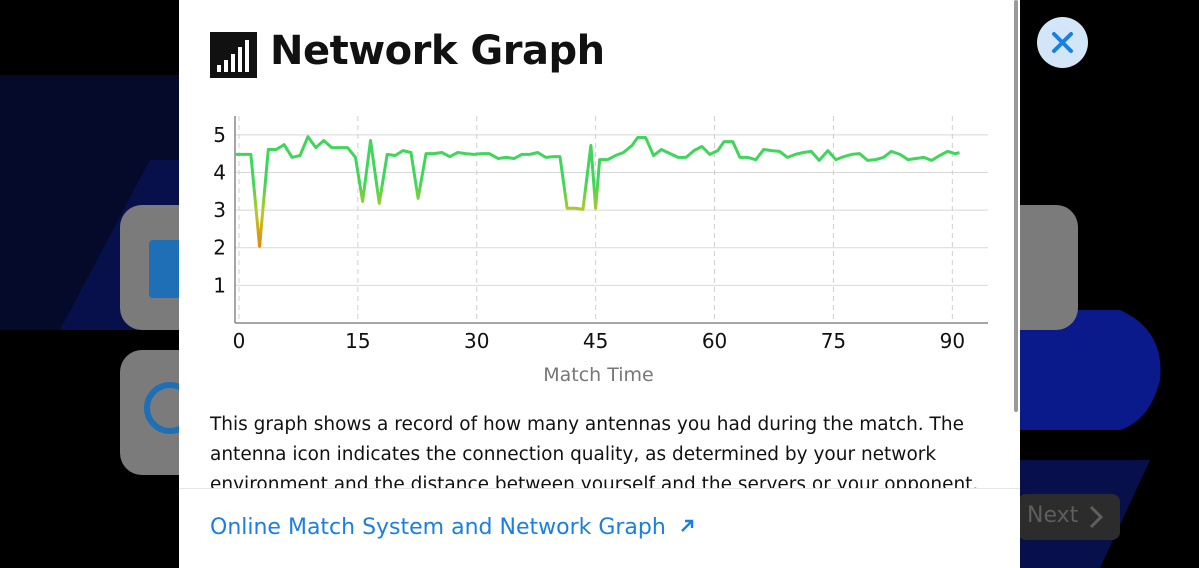  Describe the element at coordinates (1096, 517) in the screenshot. I see `next-chevron` at that location.